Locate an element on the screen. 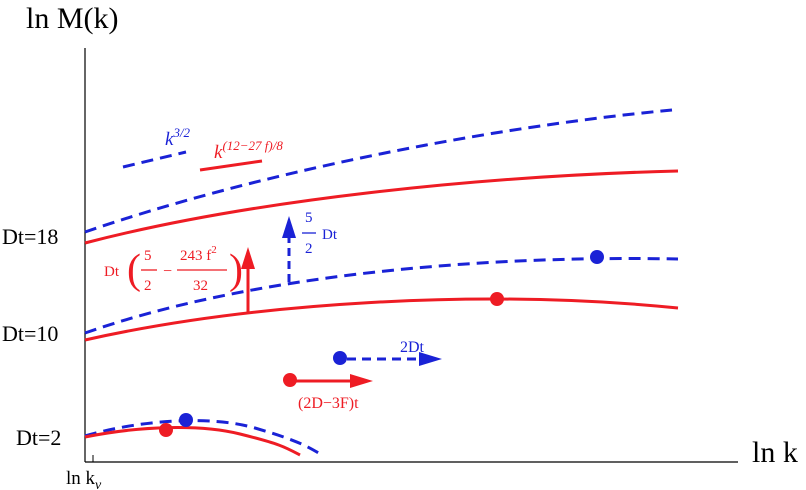 The image size is (806, 490). blue-shift-formula: 5 2 Dt is located at coordinates (320, 233).